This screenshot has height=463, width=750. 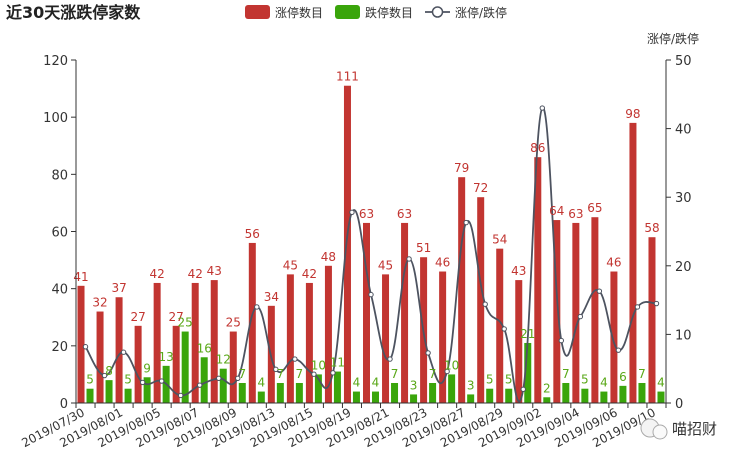 What do you see at coordinates (347, 77) in the screenshot?
I see `data-label-limit-up: 111` at bounding box center [347, 77].